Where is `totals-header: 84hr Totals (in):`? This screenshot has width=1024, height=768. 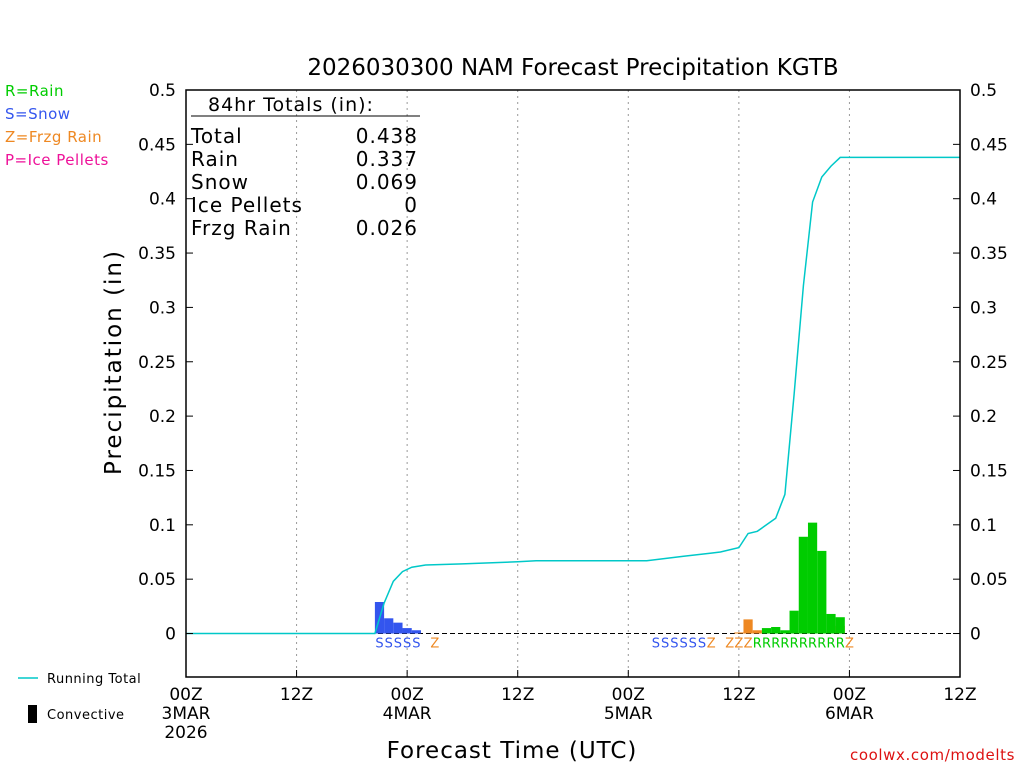 totals-header: 84hr Totals (in): is located at coordinates (291, 105).